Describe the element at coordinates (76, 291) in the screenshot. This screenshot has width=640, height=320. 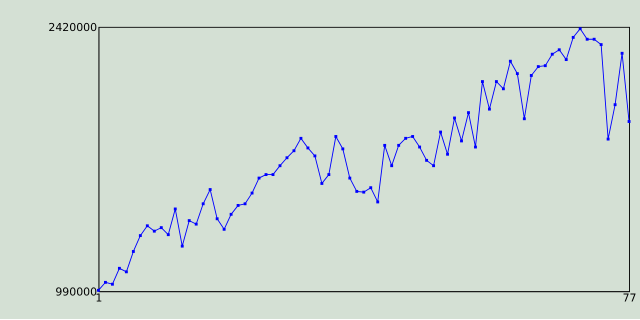
I see `y-tick-label: 990000` at that location.